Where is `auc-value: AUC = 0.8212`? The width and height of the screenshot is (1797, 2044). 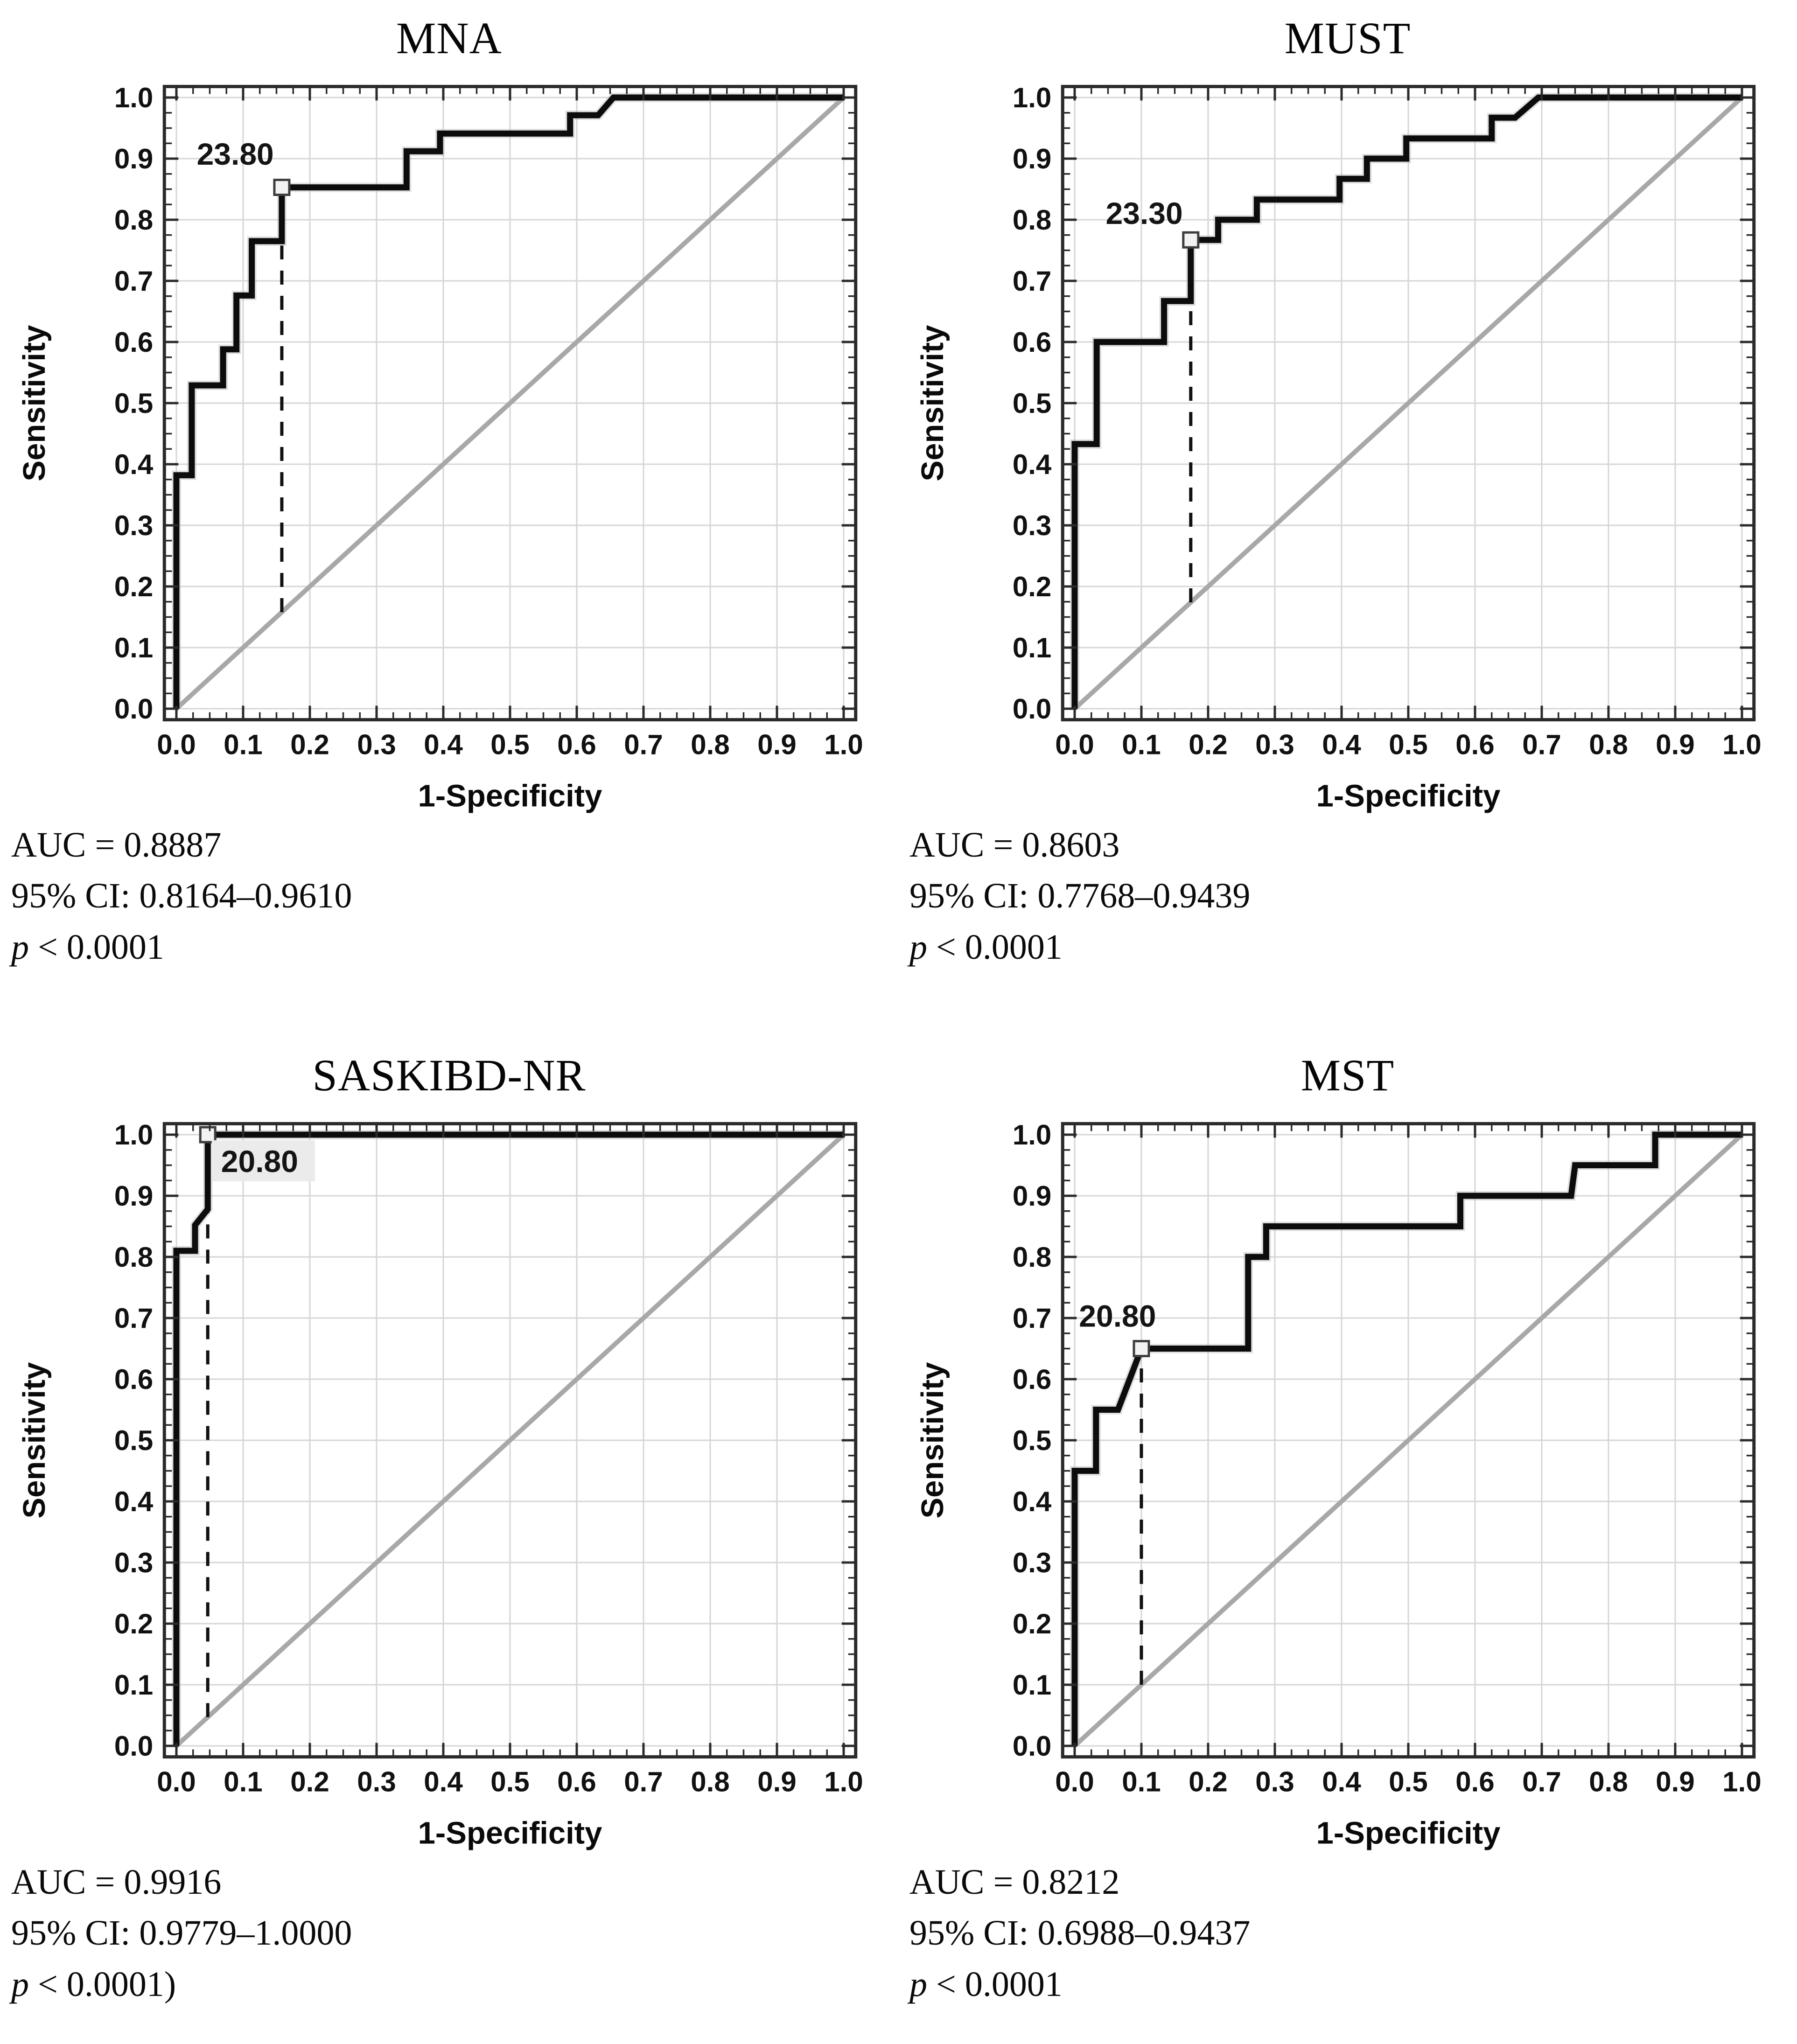
auc-value: AUC = 0.8212 is located at coordinates (1015, 1882).